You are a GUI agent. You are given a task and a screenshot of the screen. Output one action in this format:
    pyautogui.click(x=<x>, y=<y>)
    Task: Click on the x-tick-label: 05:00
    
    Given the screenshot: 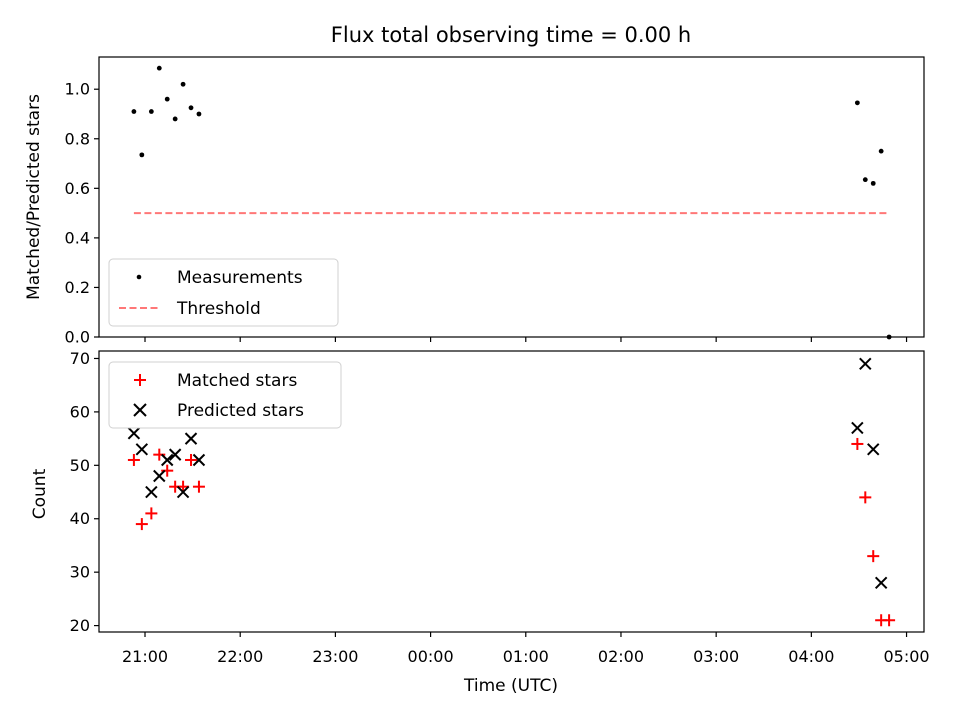 What is the action you would take?
    pyautogui.click(x=906, y=656)
    